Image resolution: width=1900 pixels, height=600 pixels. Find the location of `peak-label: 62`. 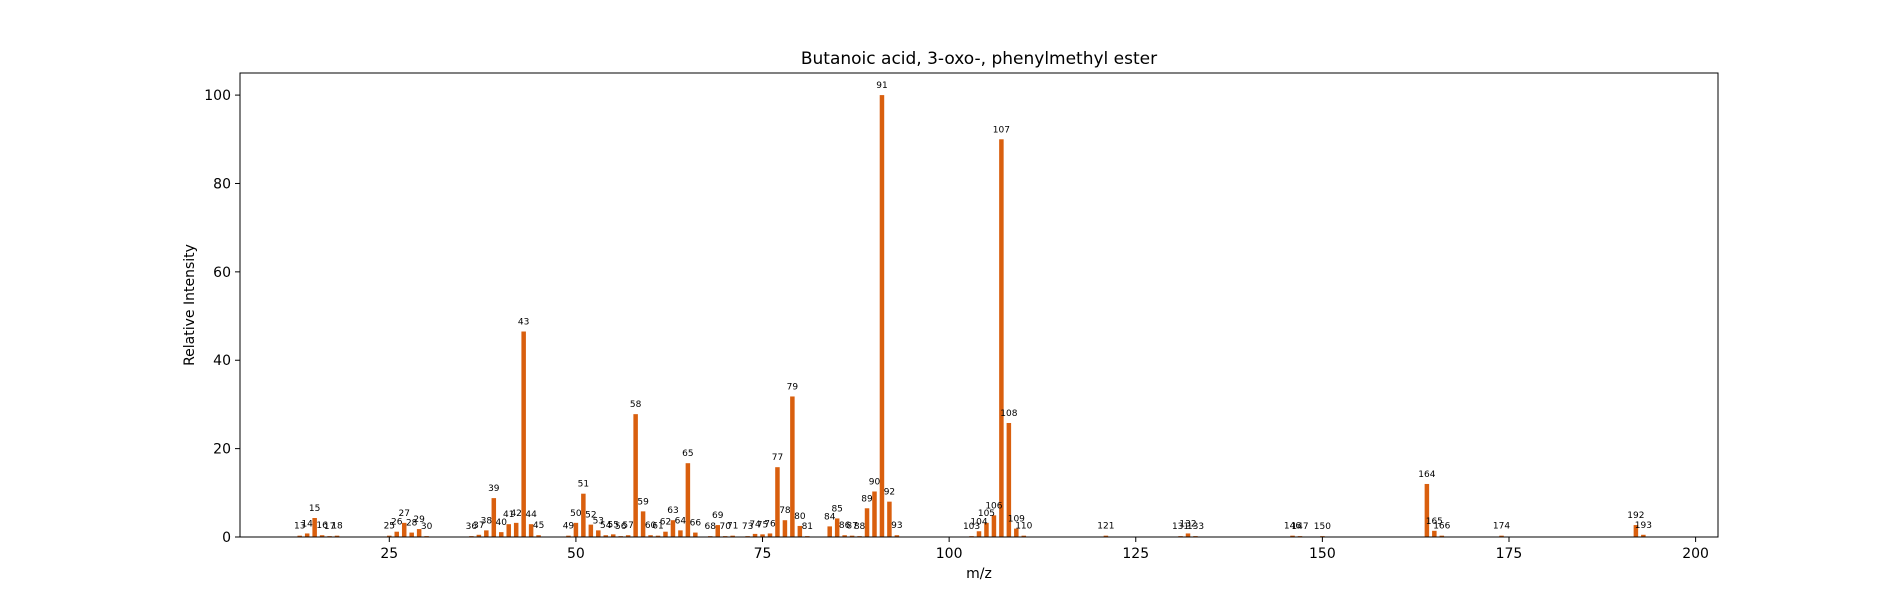

peak-label: 62 is located at coordinates (665, 523).